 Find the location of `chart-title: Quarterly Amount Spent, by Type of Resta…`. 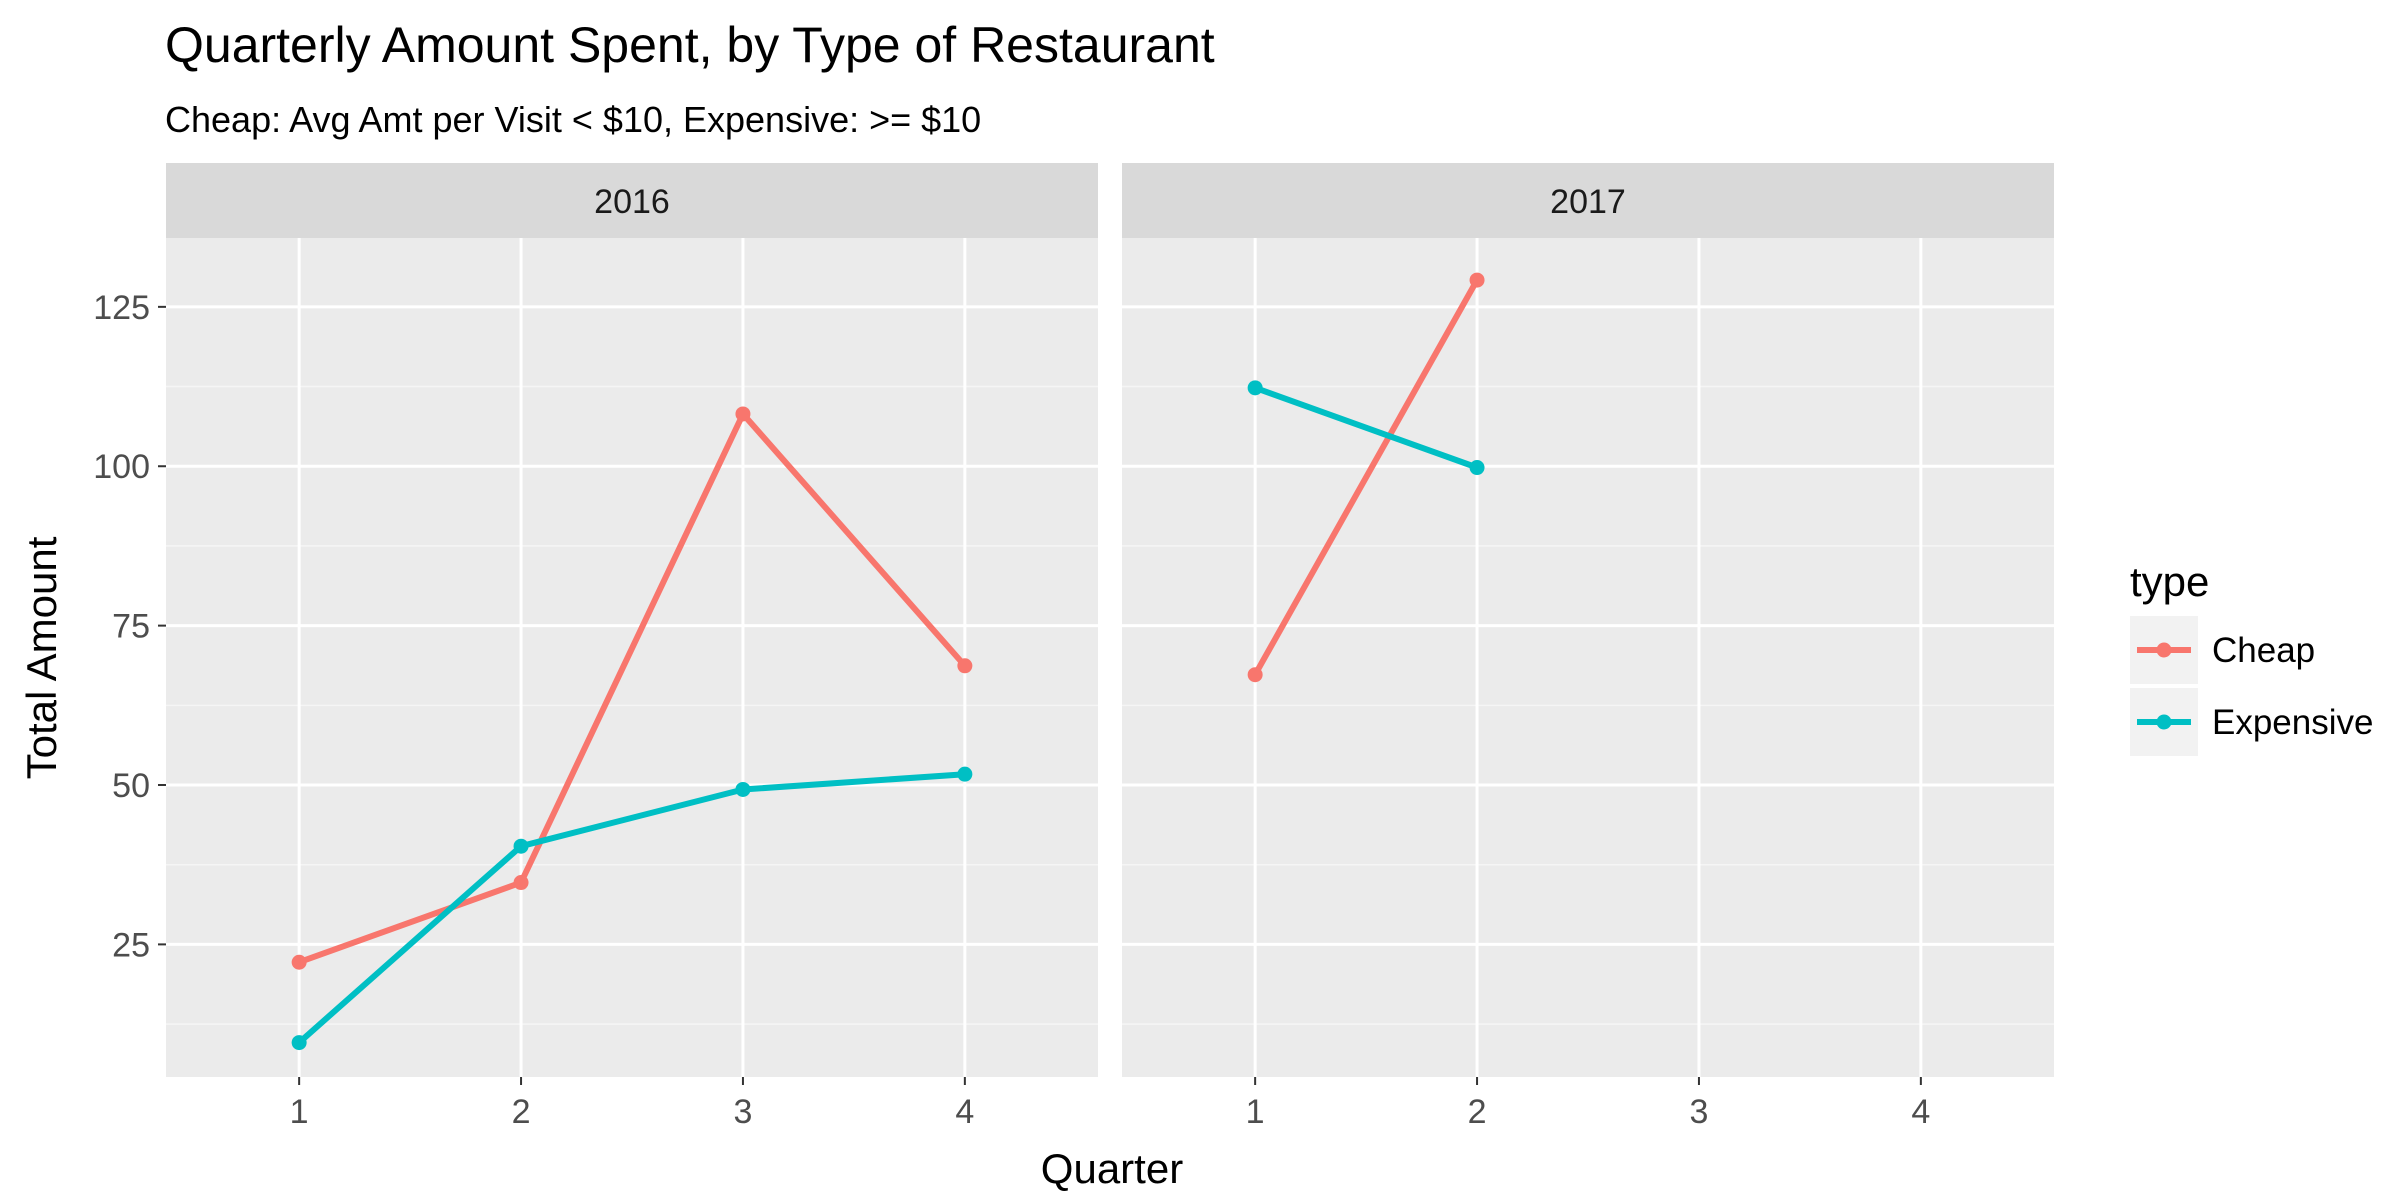

chart-title: Quarterly Amount Spent, by Type of Resta… is located at coordinates (690, 45).